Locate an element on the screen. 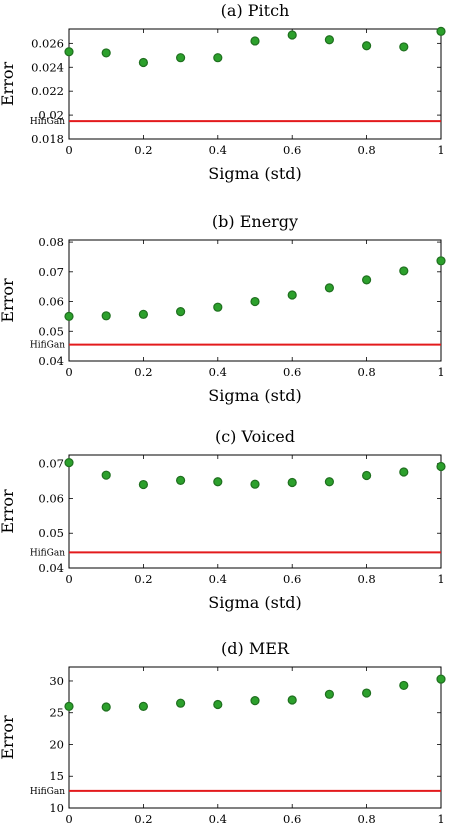  y-tick-label: 30 is located at coordinates (56, 681).